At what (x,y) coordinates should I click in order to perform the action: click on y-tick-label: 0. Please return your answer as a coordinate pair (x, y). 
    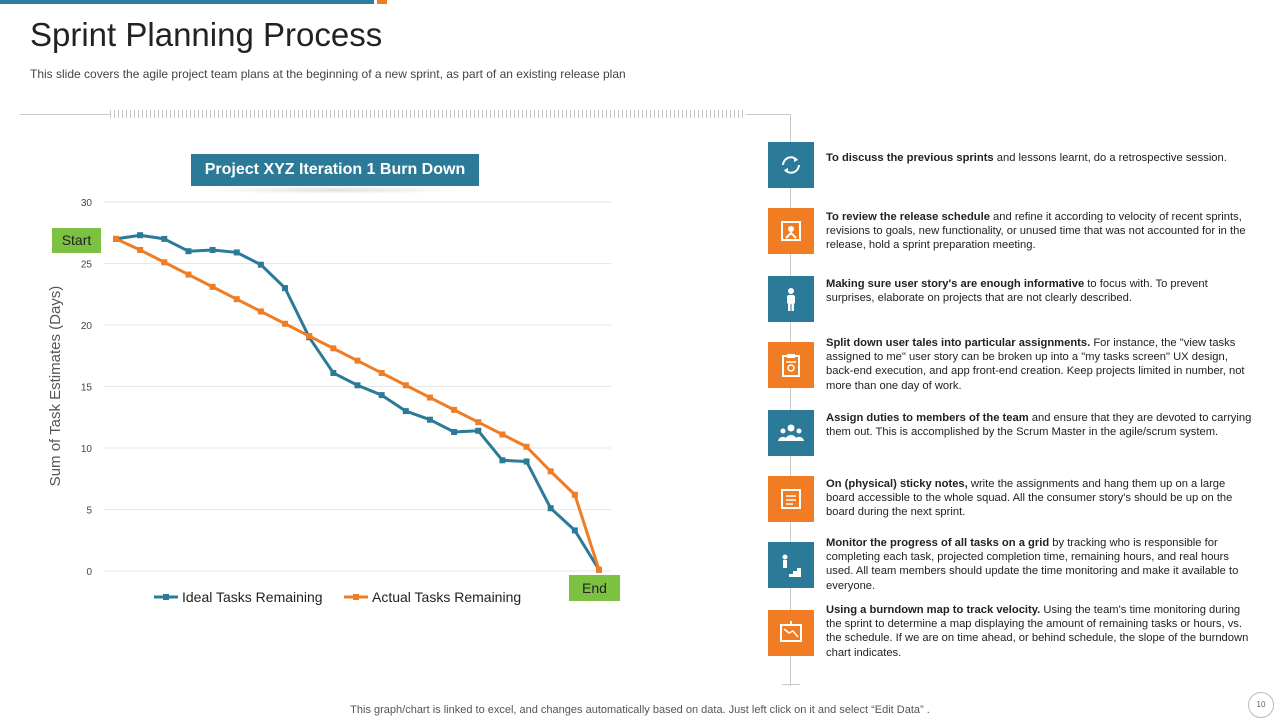
    Looking at the image, I should click on (89, 572).